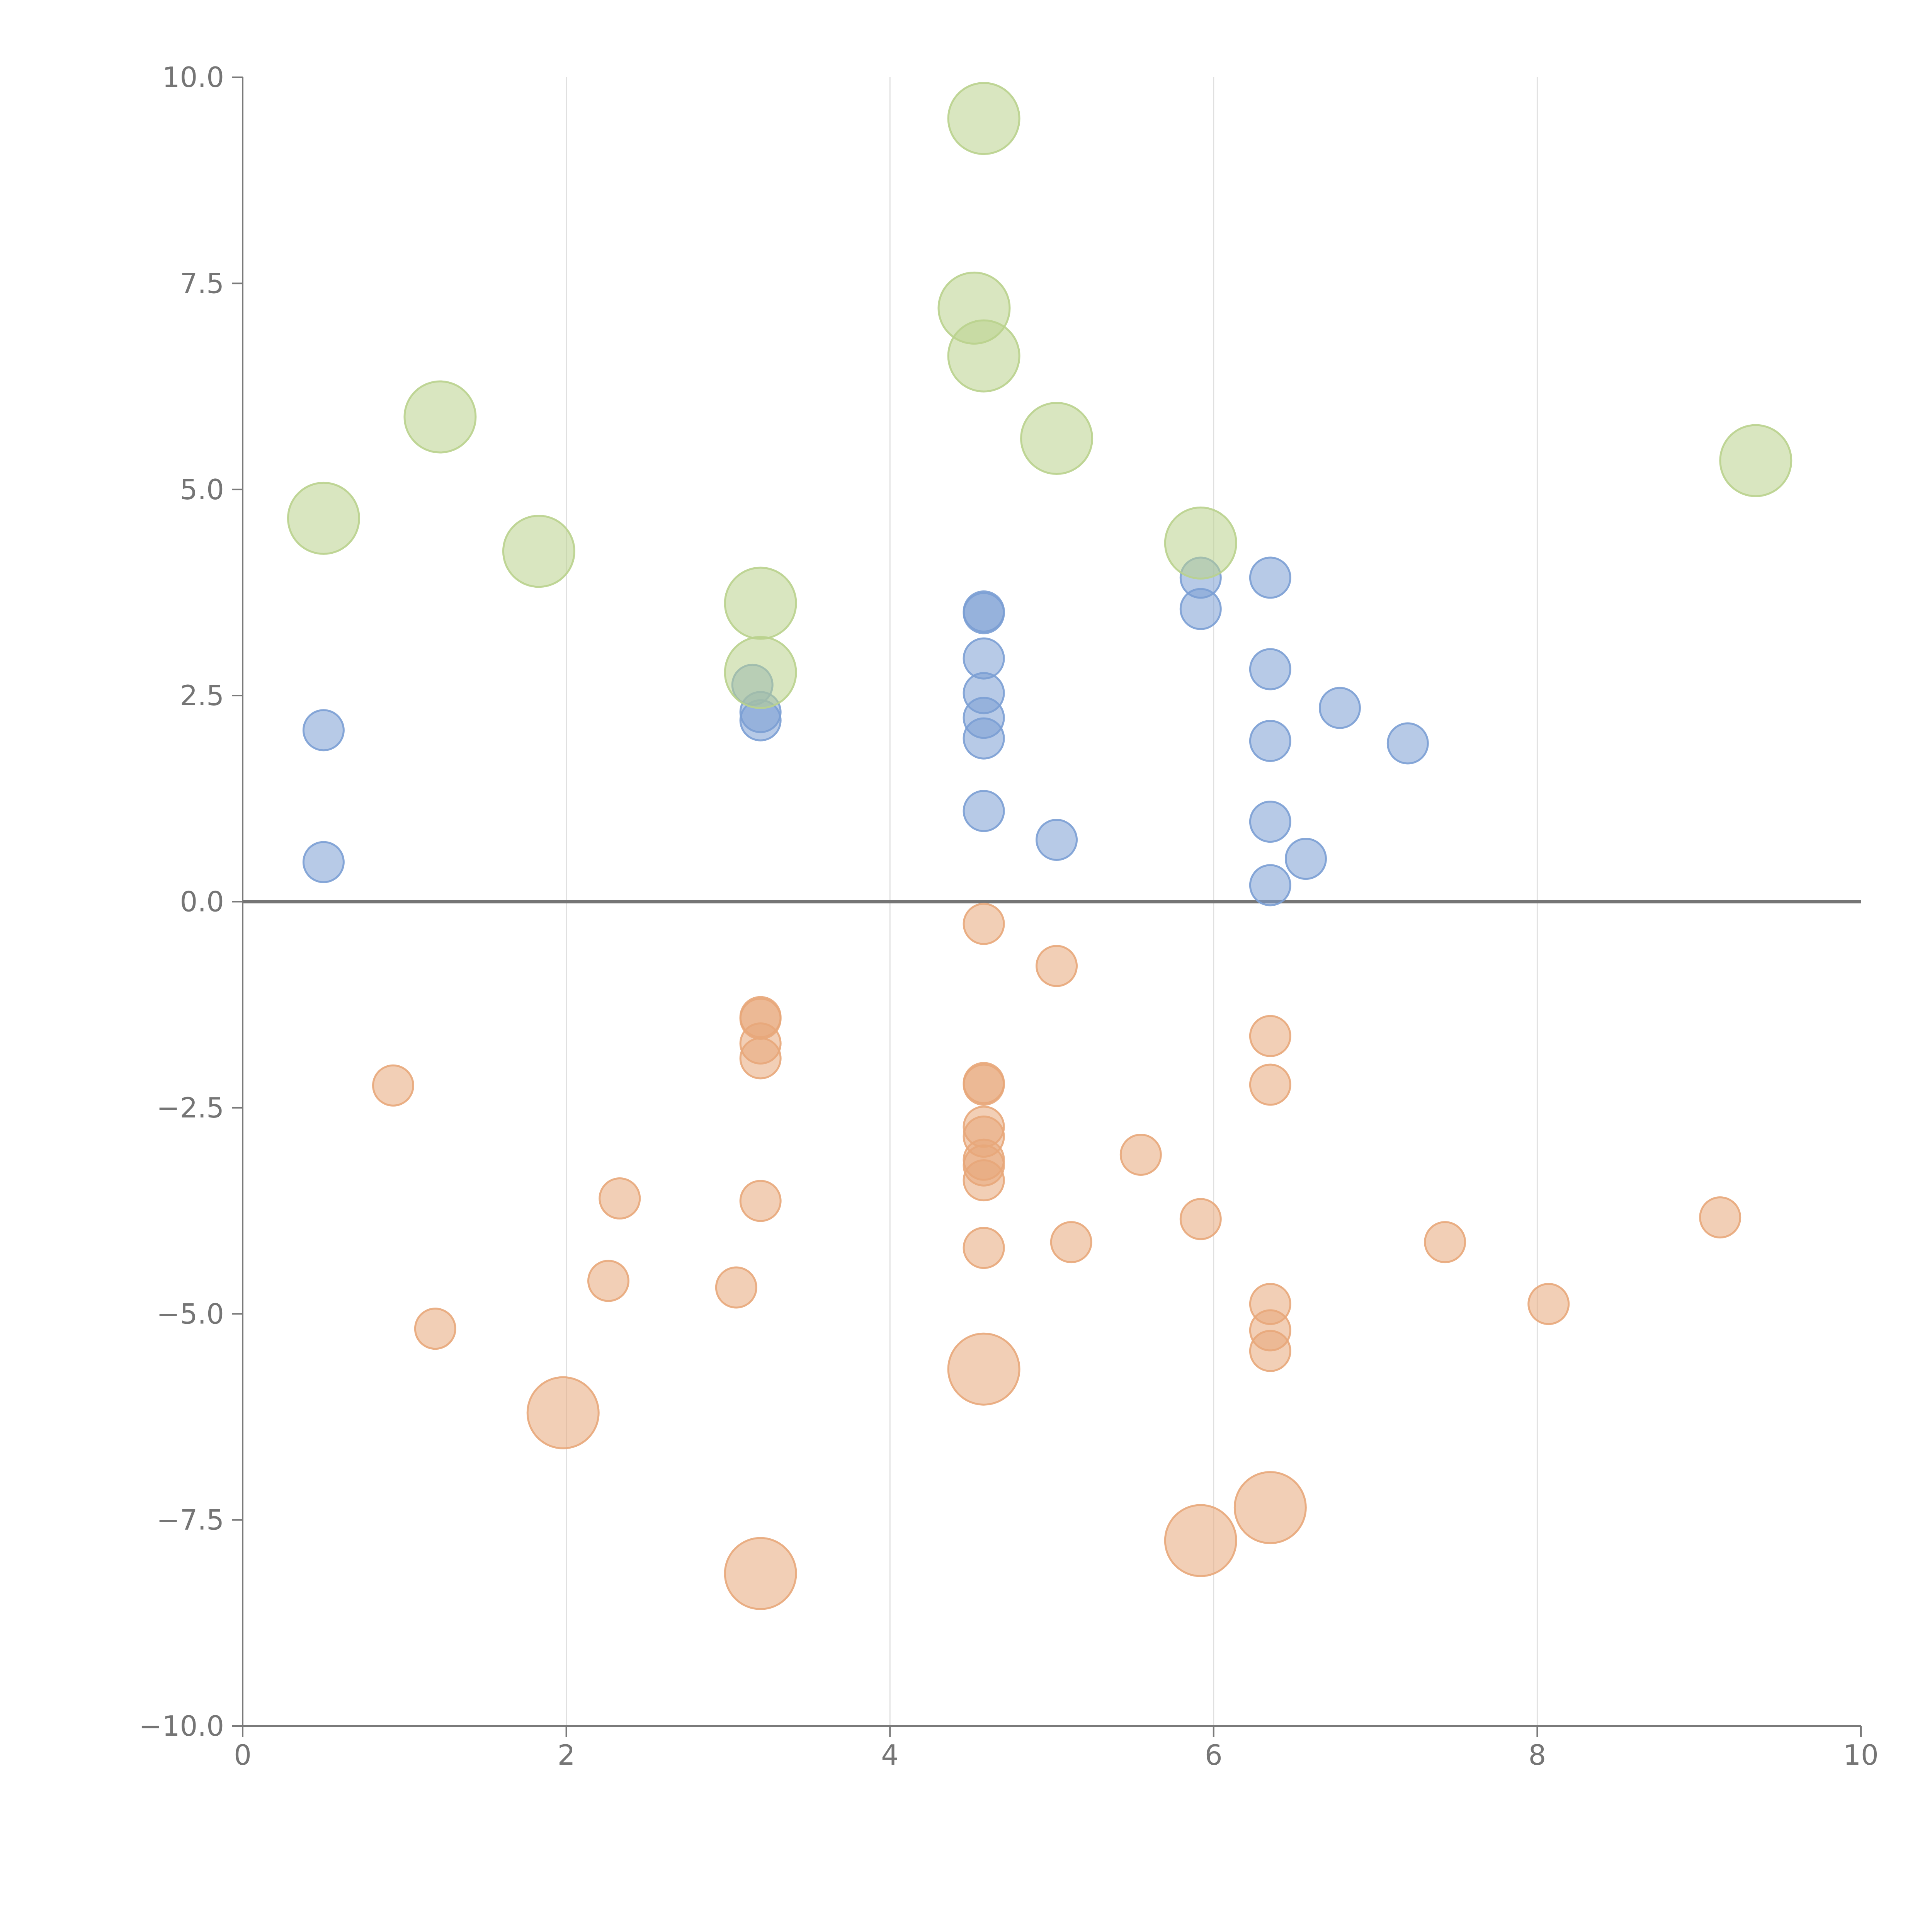 This screenshot has height=1932, width=1932. Describe the element at coordinates (1537, 1755) in the screenshot. I see `x-tick-label: 8` at that location.